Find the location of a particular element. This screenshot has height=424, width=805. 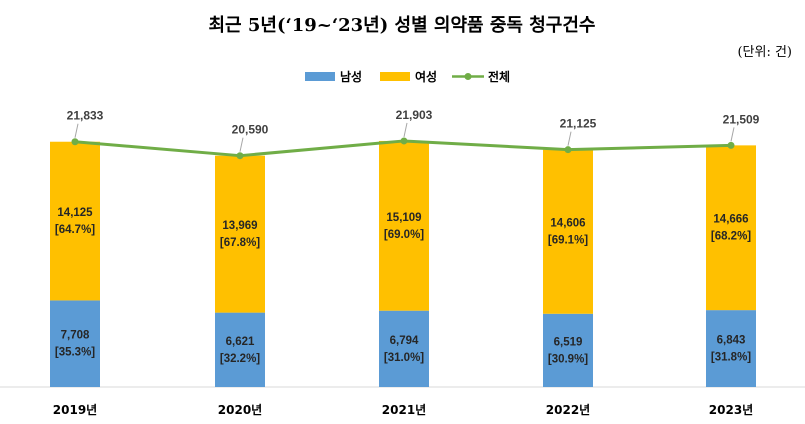

bar-female-percent-1: [67.8%] is located at coordinates (240, 243).